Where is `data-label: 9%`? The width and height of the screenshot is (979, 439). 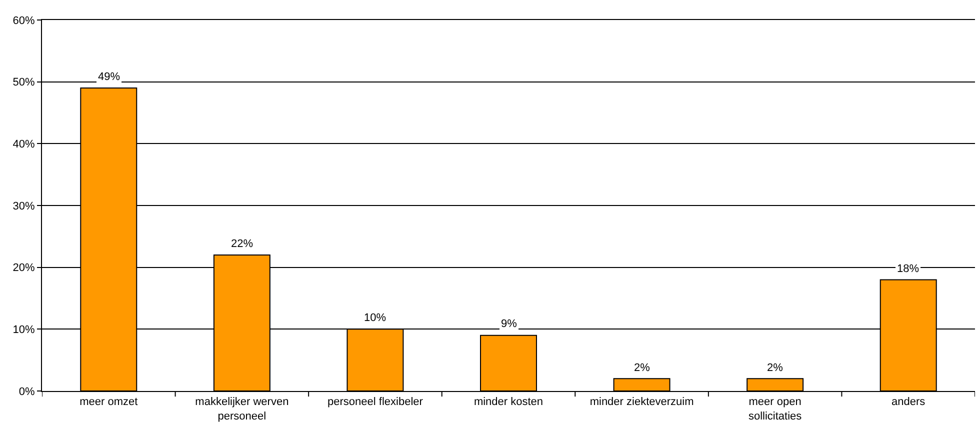
data-label: 9% is located at coordinates (509, 324).